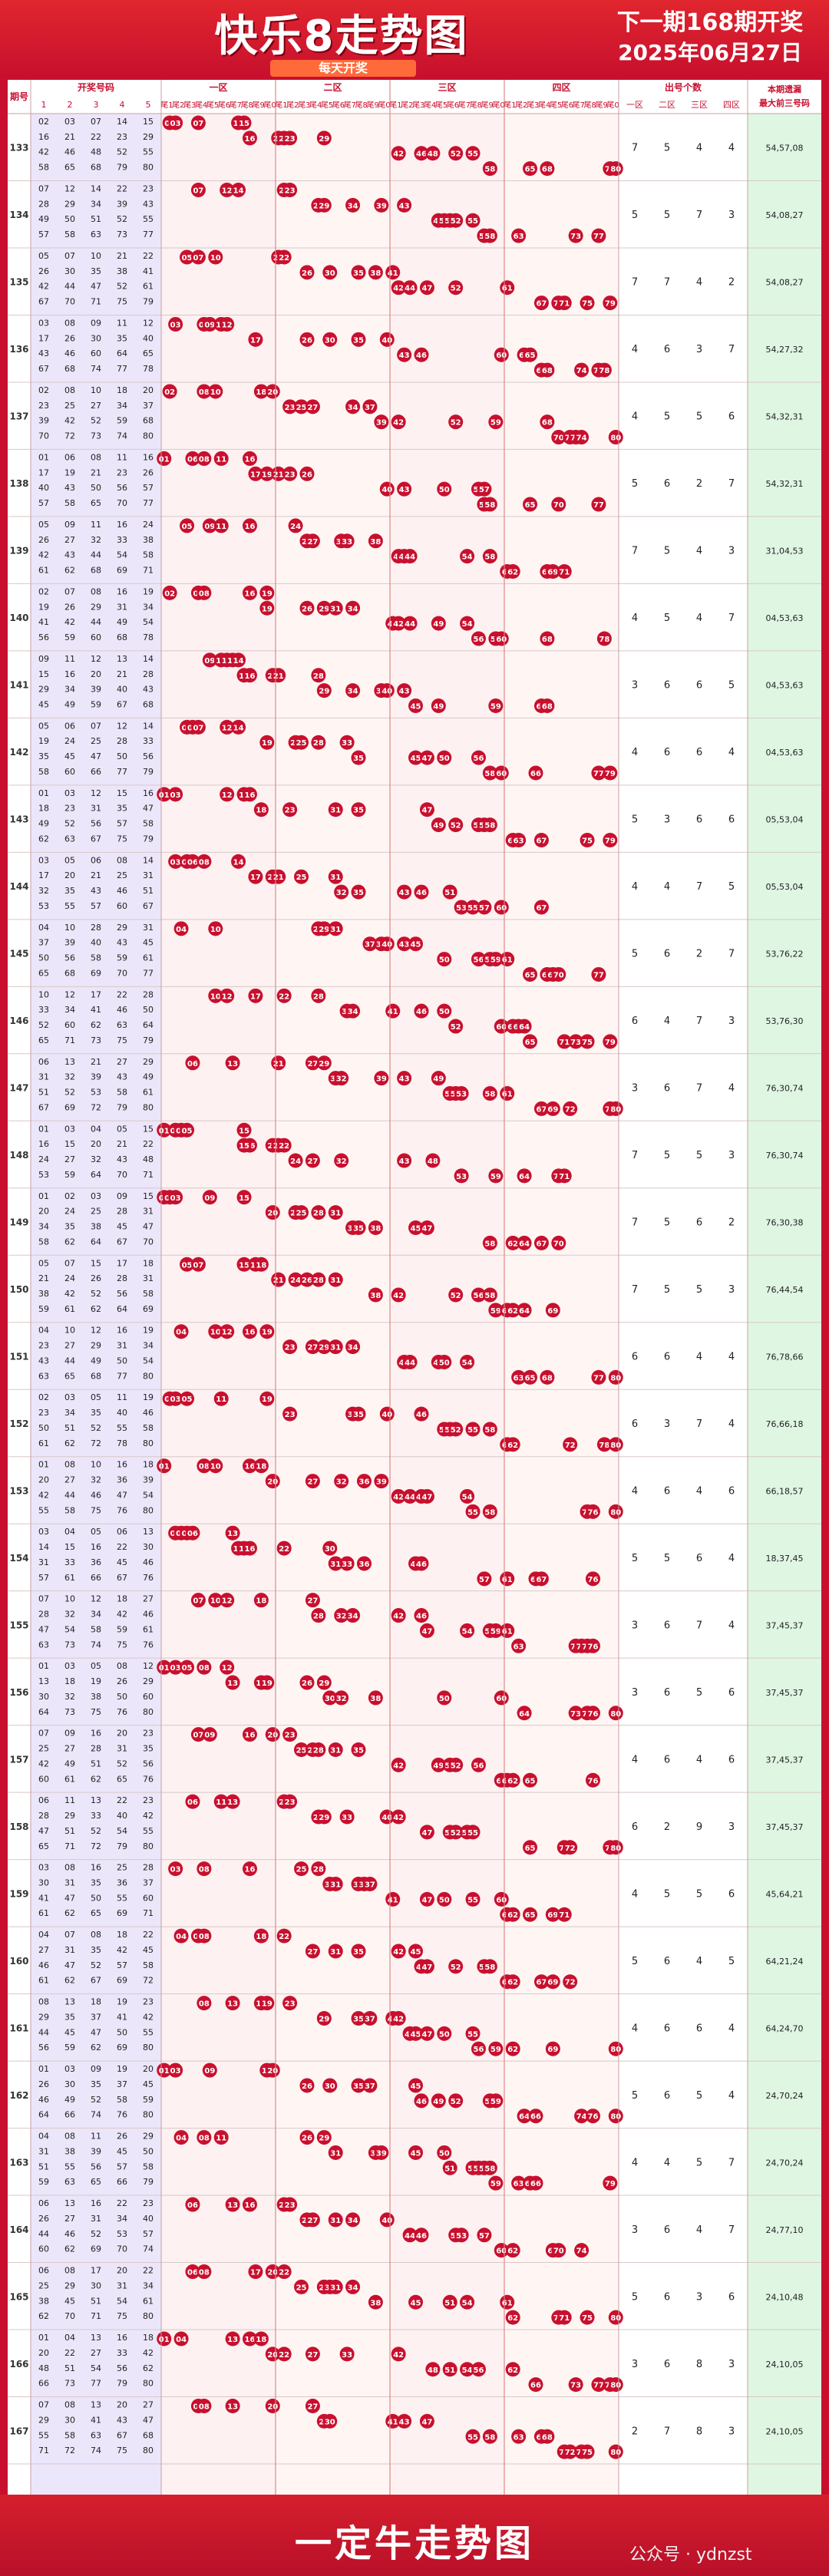  I want to click on hit-number: 18, so click(261, 2340).